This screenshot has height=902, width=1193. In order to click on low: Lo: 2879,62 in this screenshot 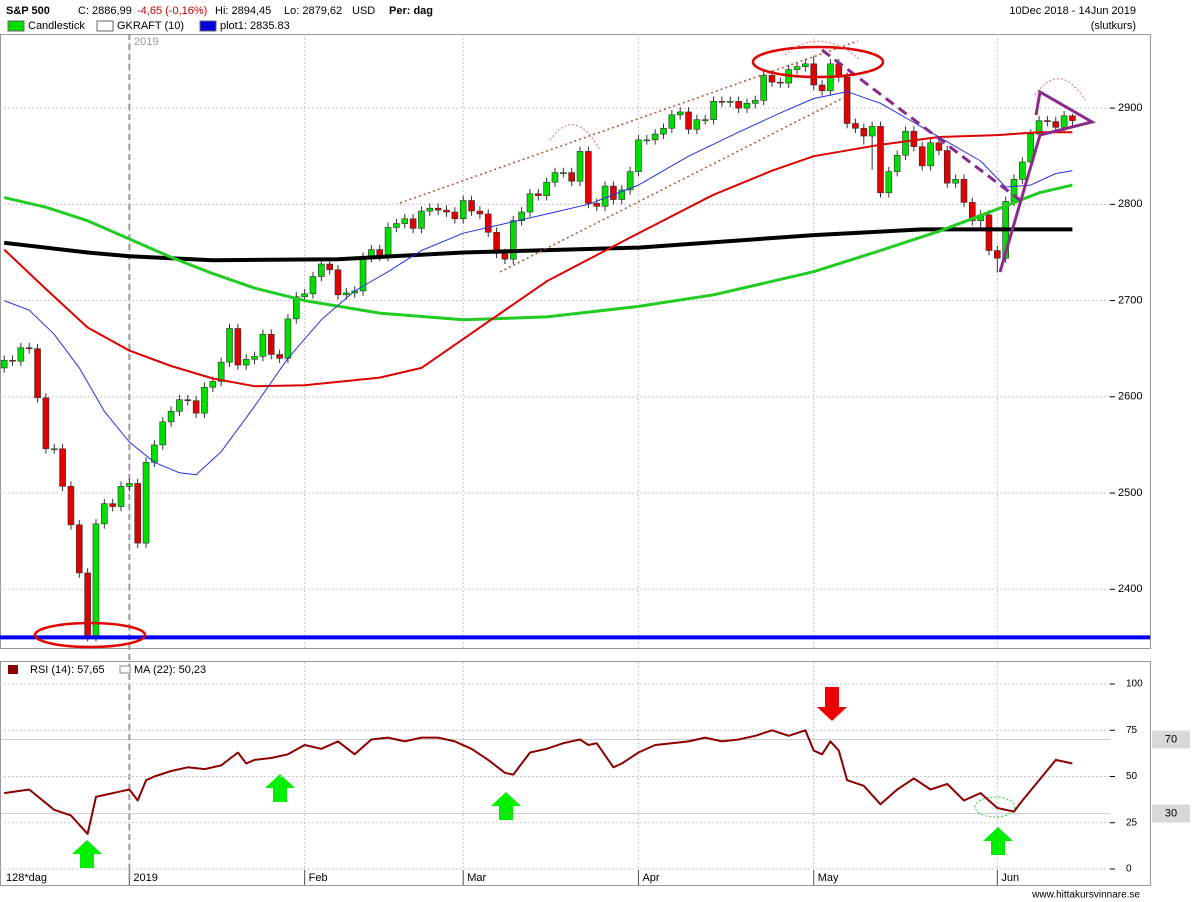, I will do `click(313, 11)`.